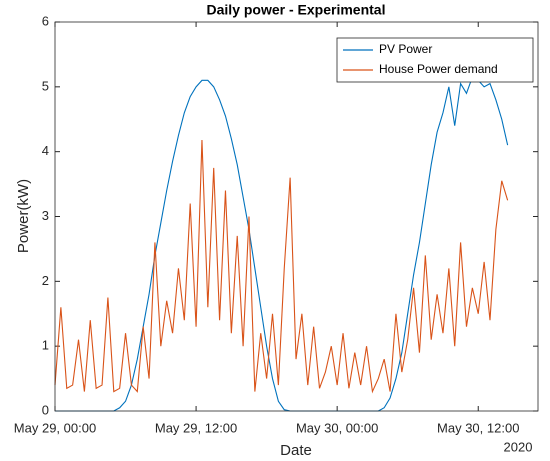 This screenshot has height=461, width=550. What do you see at coordinates (45, 20) in the screenshot?
I see `y-tick-label: 6` at bounding box center [45, 20].